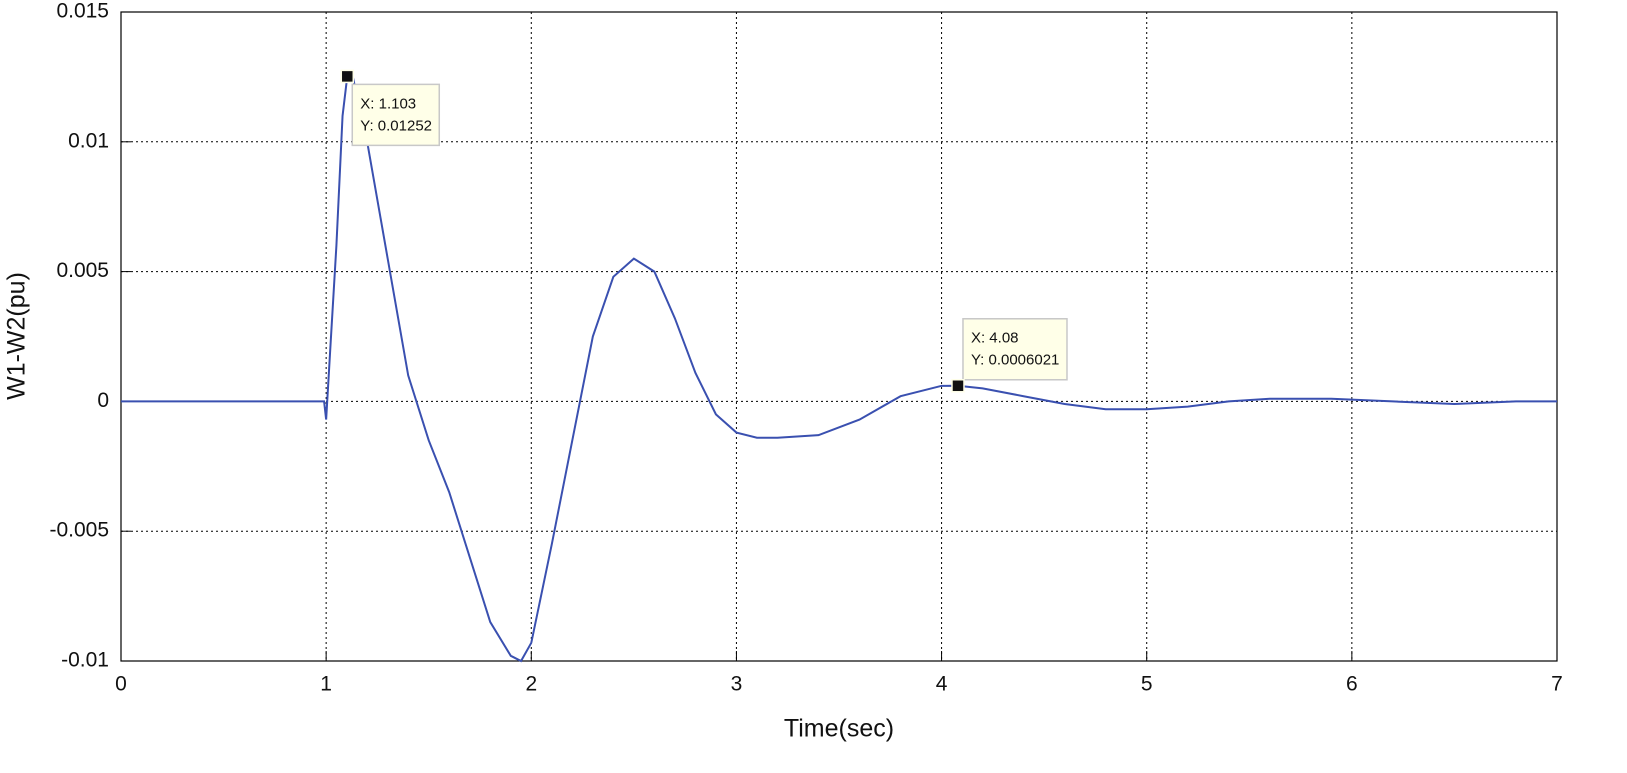 The height and width of the screenshot is (773, 1627). What do you see at coordinates (79, 530) in the screenshot?
I see `y-tick-label: -0.005` at bounding box center [79, 530].